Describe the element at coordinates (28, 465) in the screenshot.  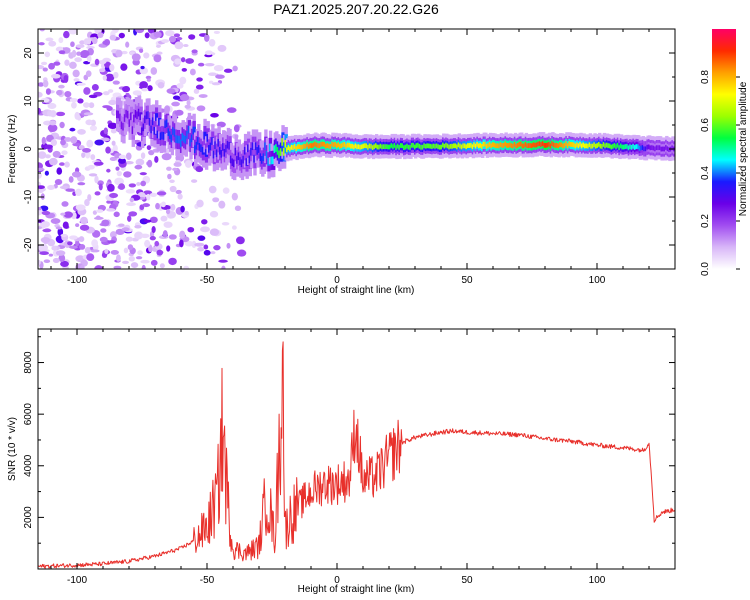
I see `snr-y-tick-label: 4000` at that location.